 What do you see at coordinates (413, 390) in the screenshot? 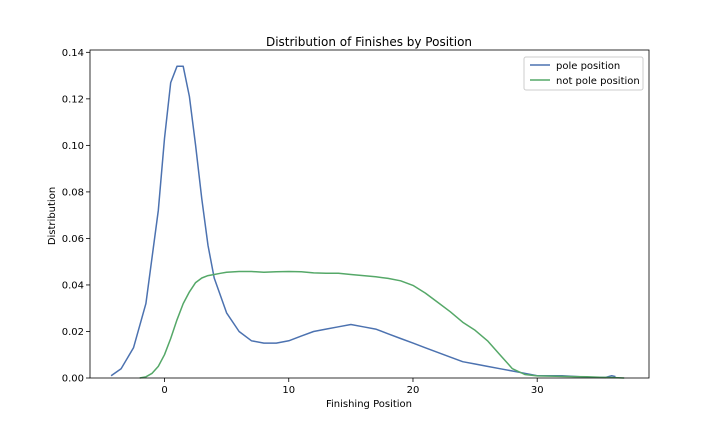
I see `x-tick-label: 20` at bounding box center [413, 390].